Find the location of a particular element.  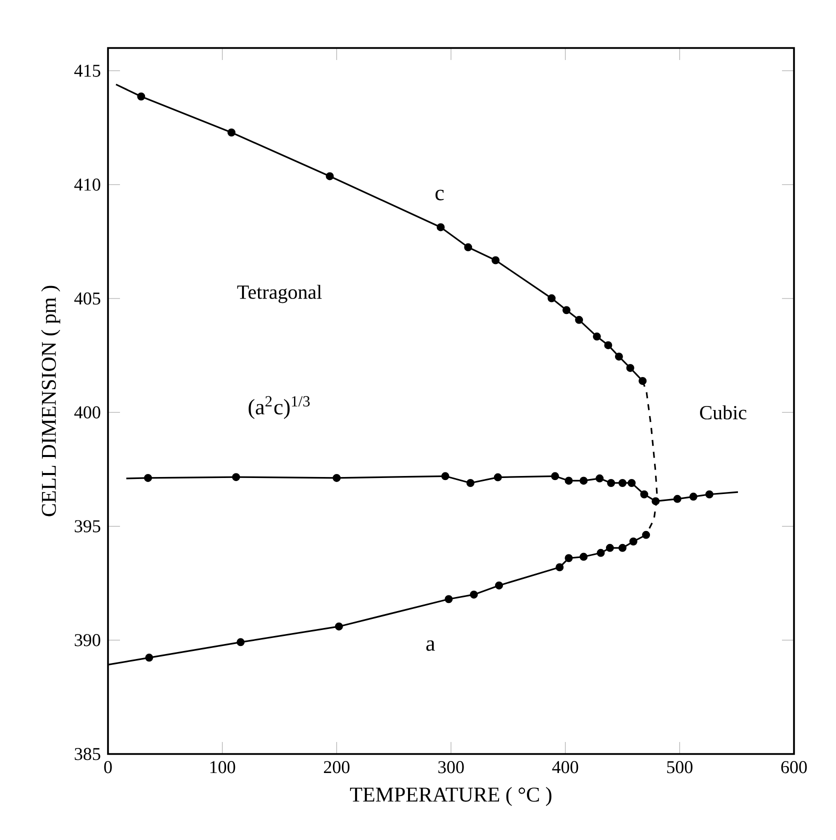

y-tick-label: 405 is located at coordinates (87, 298).